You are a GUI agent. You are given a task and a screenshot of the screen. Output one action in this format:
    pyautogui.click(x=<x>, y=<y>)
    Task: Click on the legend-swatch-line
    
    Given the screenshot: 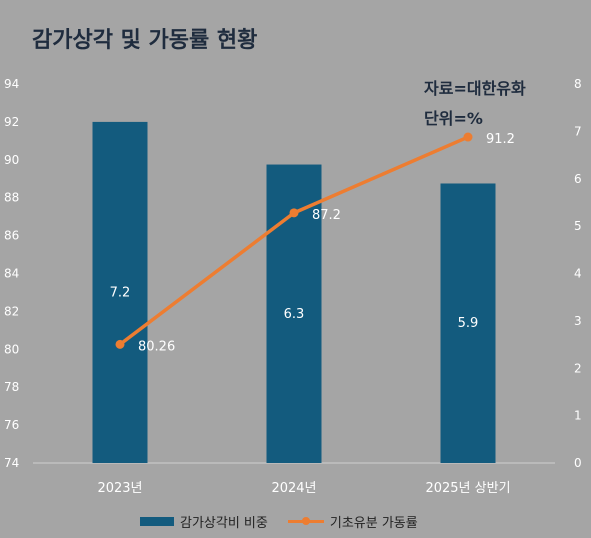 What is the action you would take?
    pyautogui.click(x=305, y=521)
    